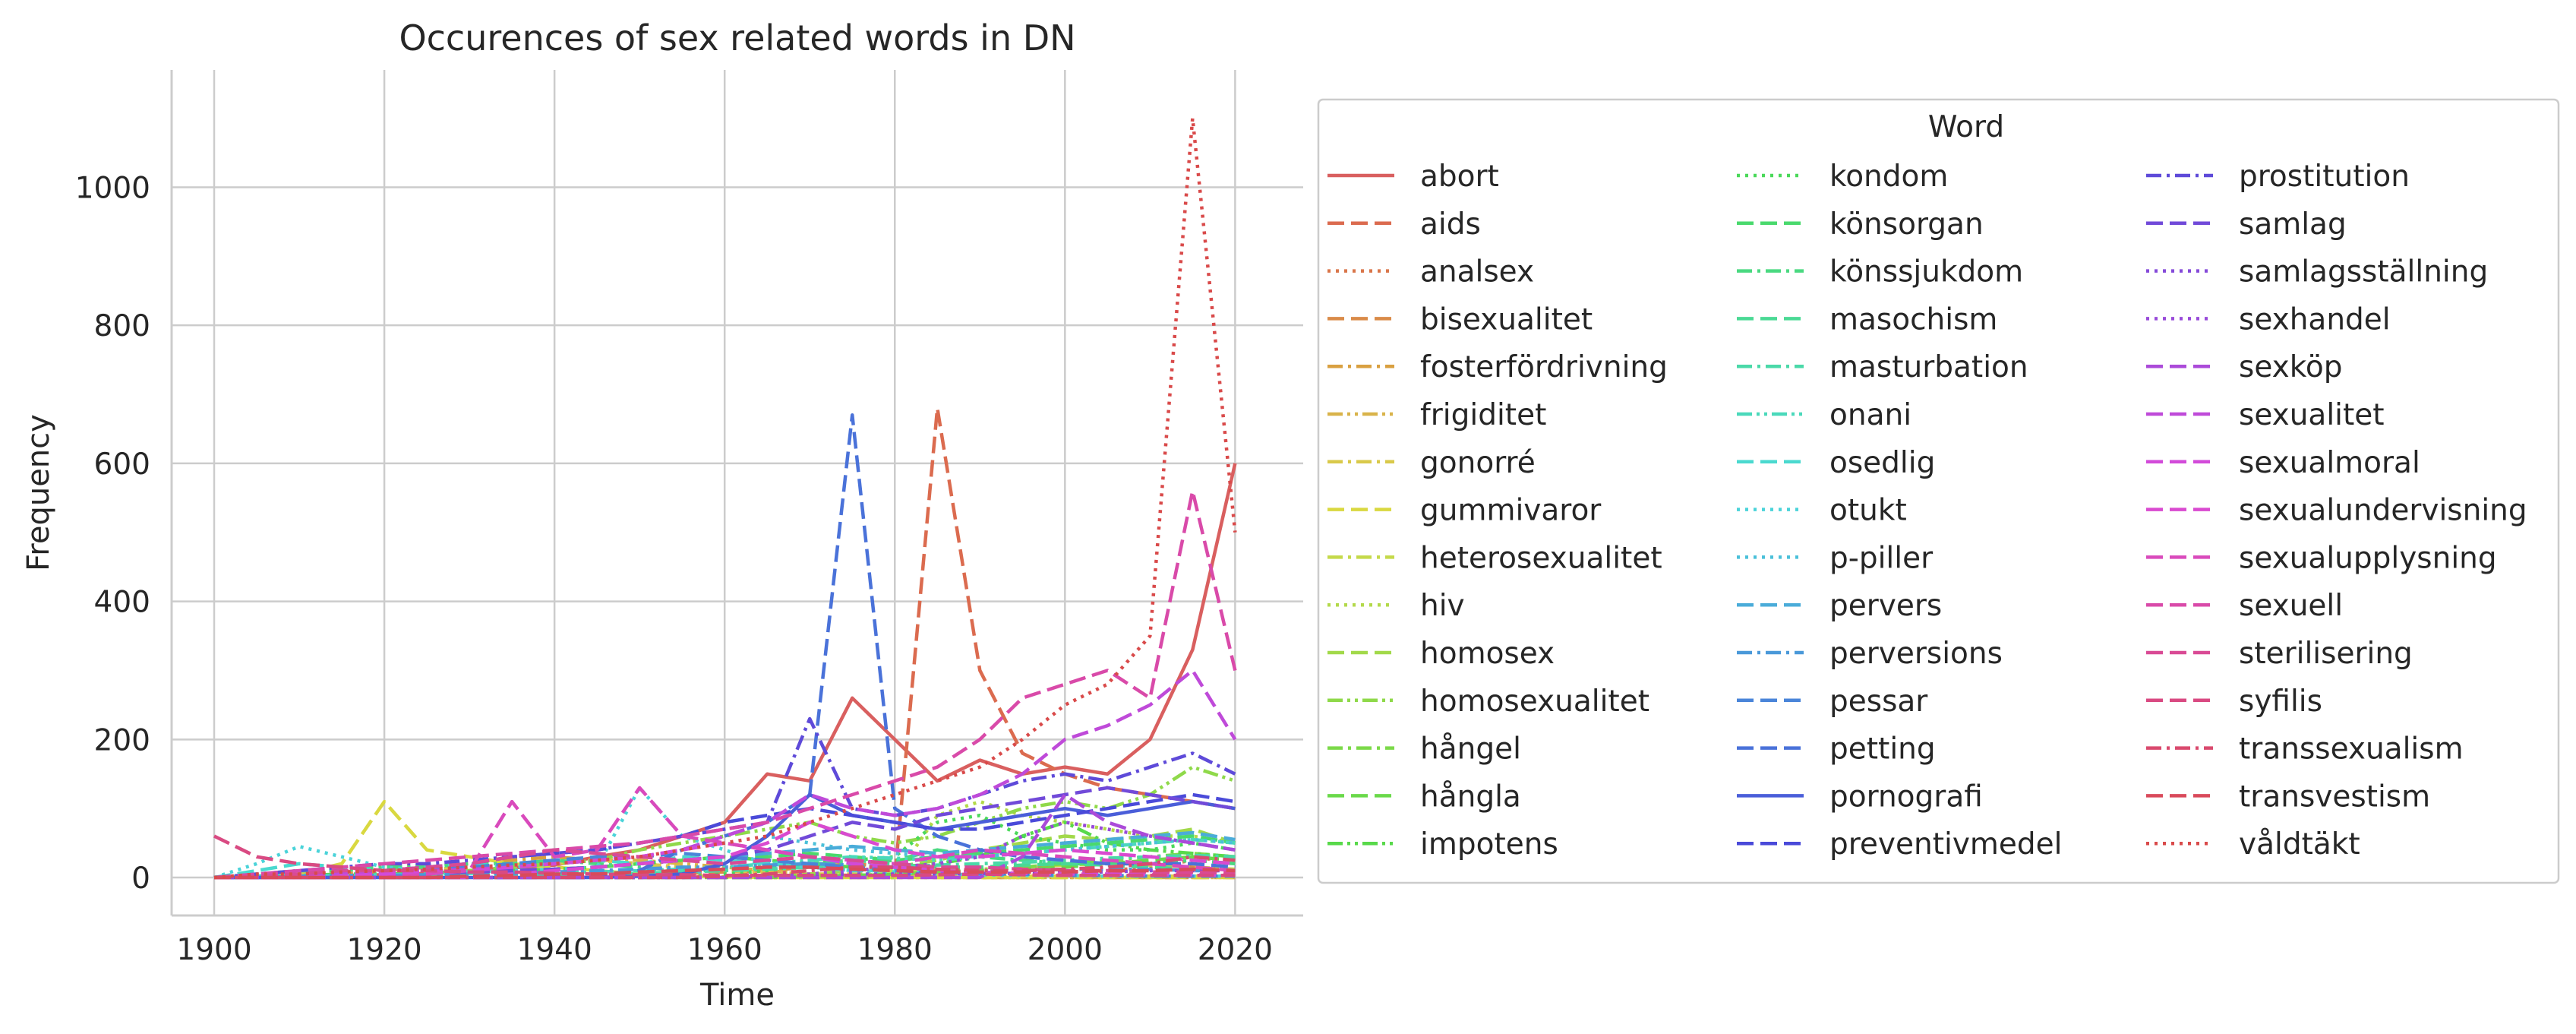 This screenshot has height=1034, width=2576. Describe the element at coordinates (1881, 558) in the screenshot. I see `legend-label: p-piller` at that location.